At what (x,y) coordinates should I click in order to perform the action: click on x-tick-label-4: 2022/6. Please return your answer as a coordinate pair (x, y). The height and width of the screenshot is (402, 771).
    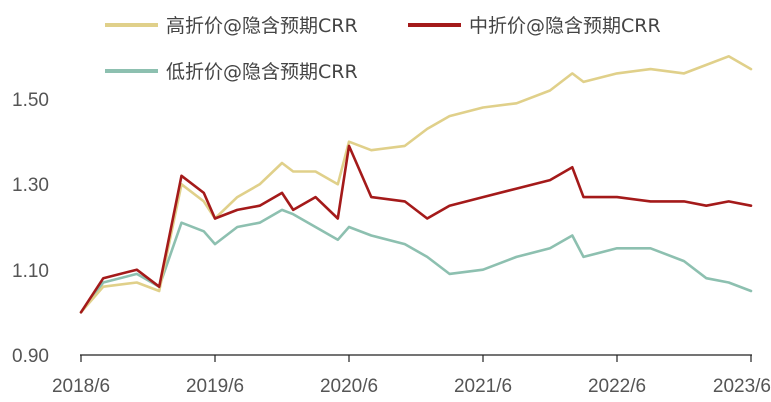
    Looking at the image, I should click on (617, 386).